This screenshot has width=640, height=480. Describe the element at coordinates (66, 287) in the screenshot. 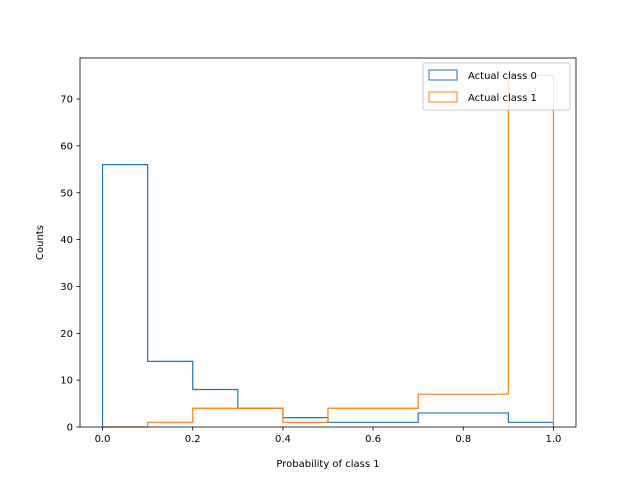

I see `y-tick-label: 30` at that location.